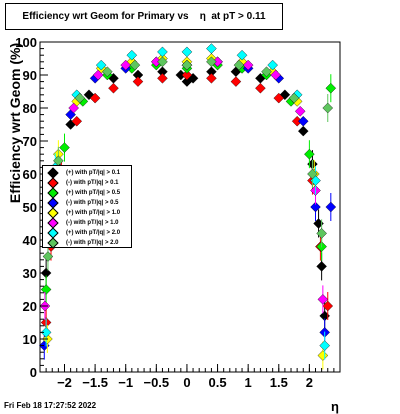 The image size is (400, 414). Describe the element at coordinates (279, 382) in the screenshot. I see `x-tick-label: 1.5` at that location.